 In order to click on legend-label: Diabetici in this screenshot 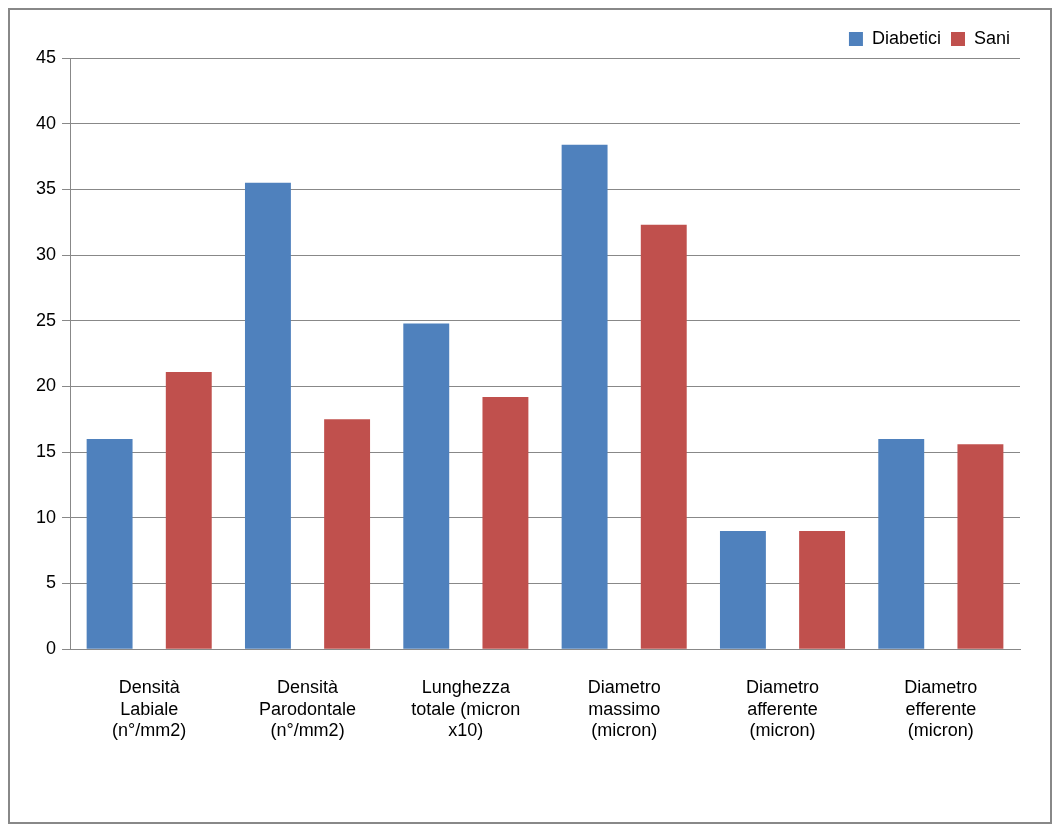, I will do `click(906, 37)`.